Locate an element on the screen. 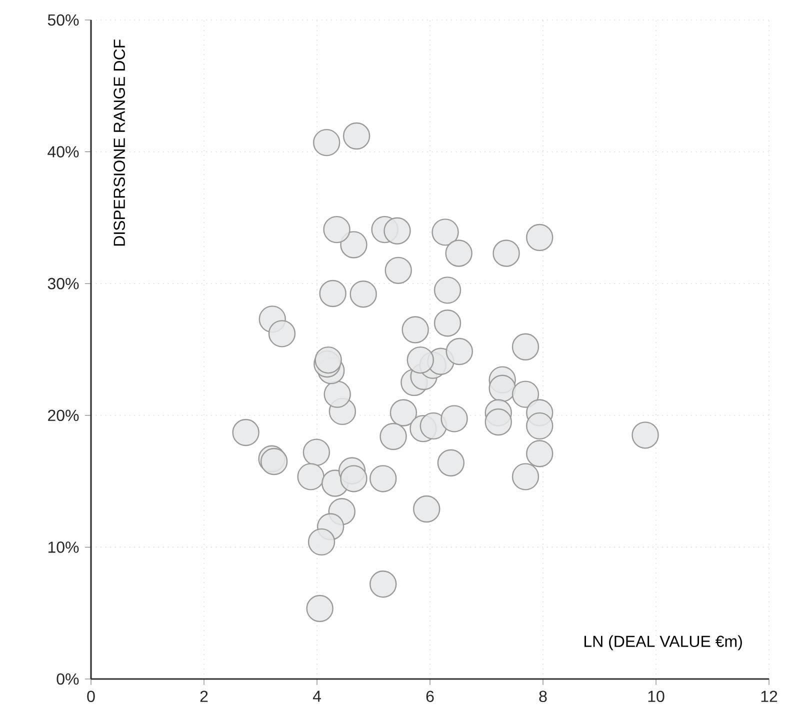  x-tick-label: 4 is located at coordinates (316, 696).